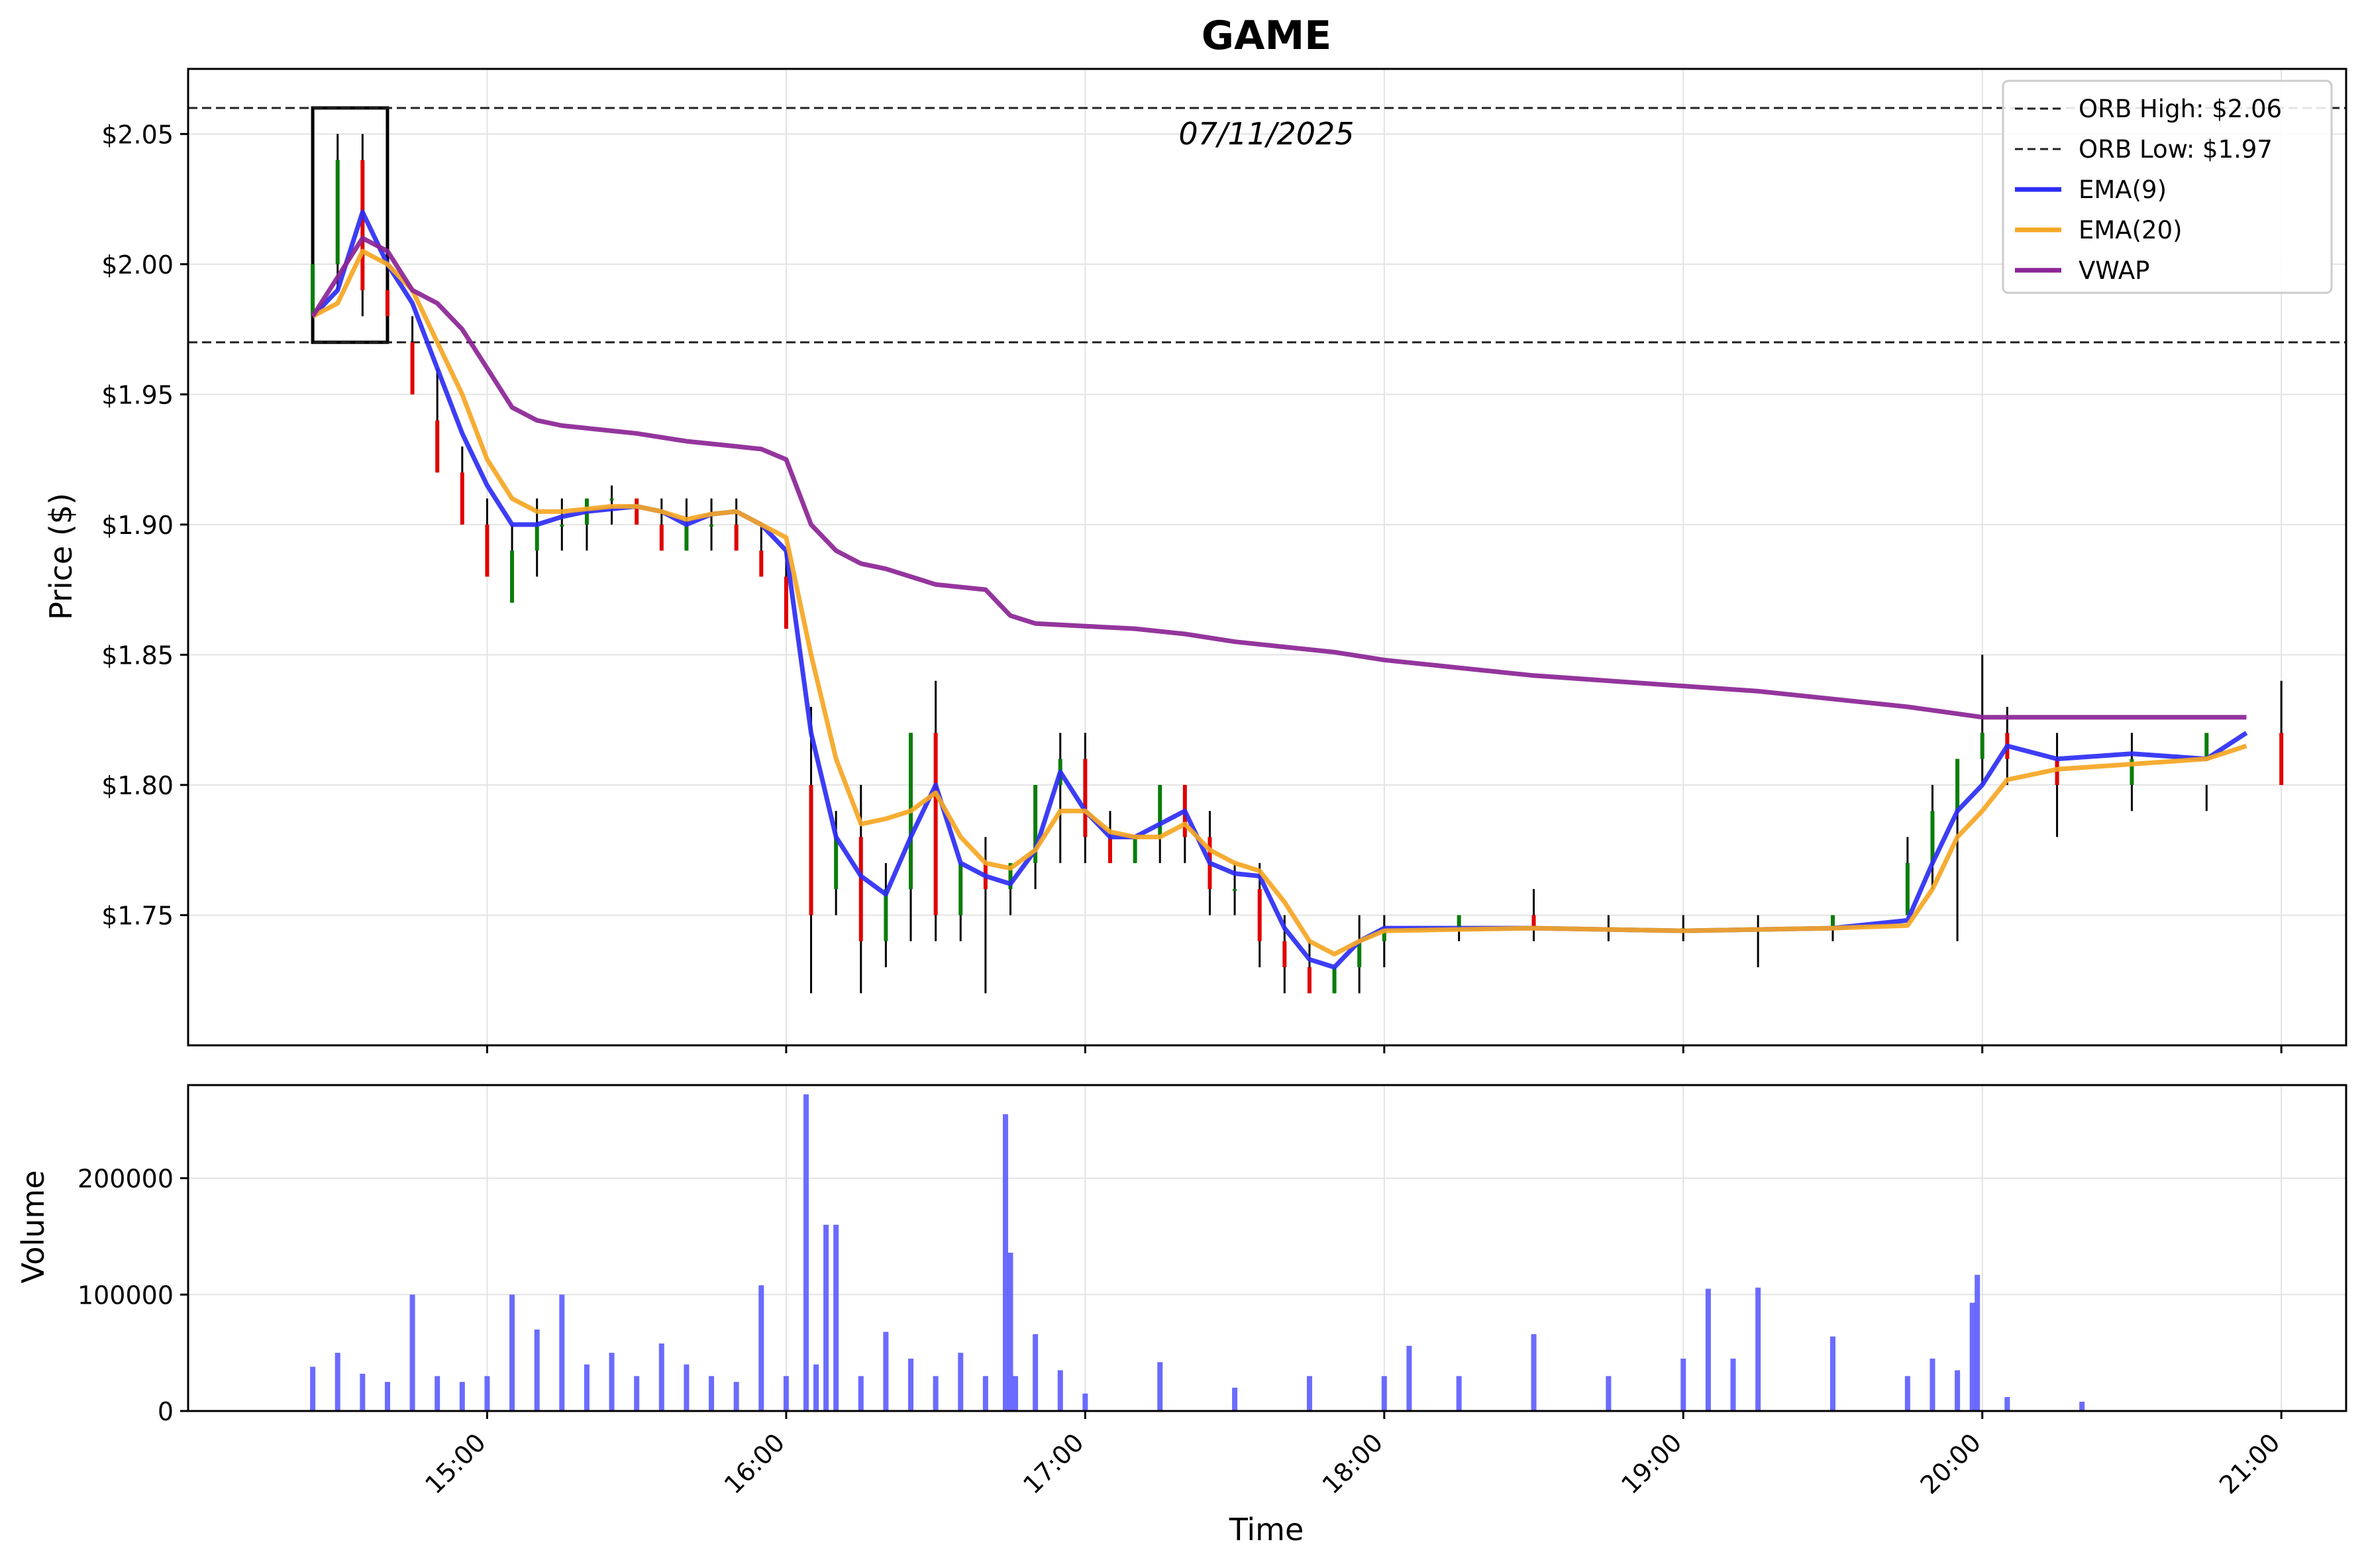  What do you see at coordinates (1267, 225) in the screenshot?
I see `orb-lines` at bounding box center [1267, 225].